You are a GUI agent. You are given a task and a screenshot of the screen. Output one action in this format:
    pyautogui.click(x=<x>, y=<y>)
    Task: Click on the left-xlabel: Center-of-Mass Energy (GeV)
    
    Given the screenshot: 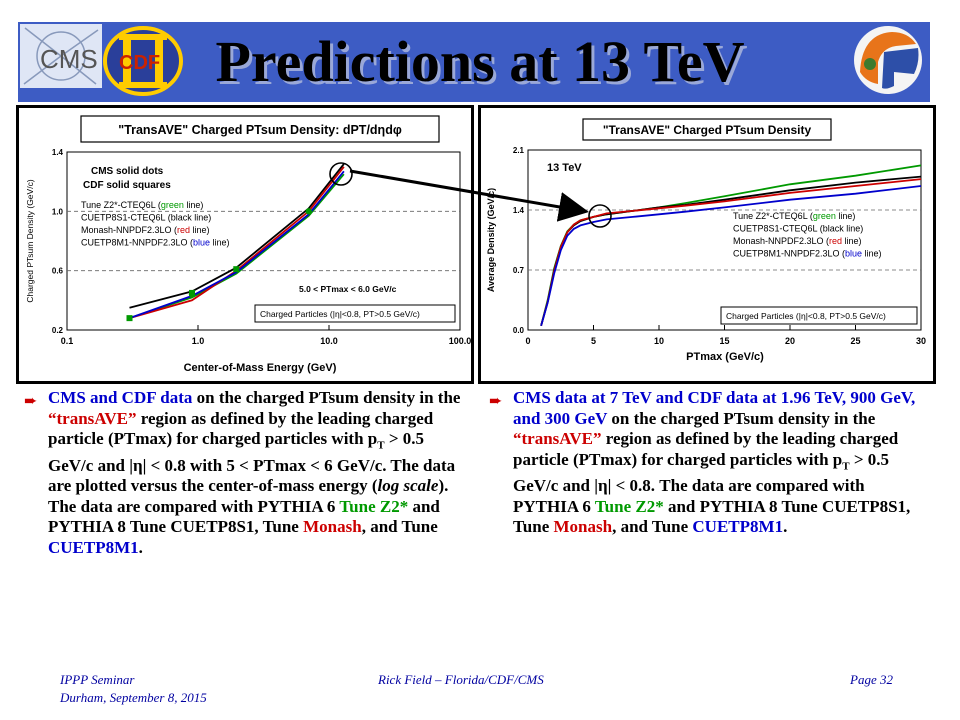 What is the action you would take?
    pyautogui.click(x=260, y=368)
    